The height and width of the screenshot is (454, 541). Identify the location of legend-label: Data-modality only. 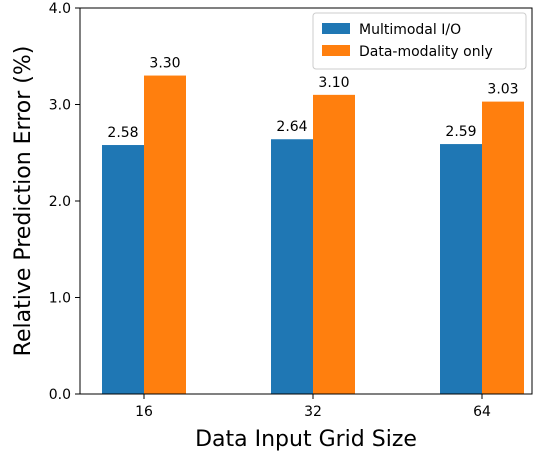
(426, 52).